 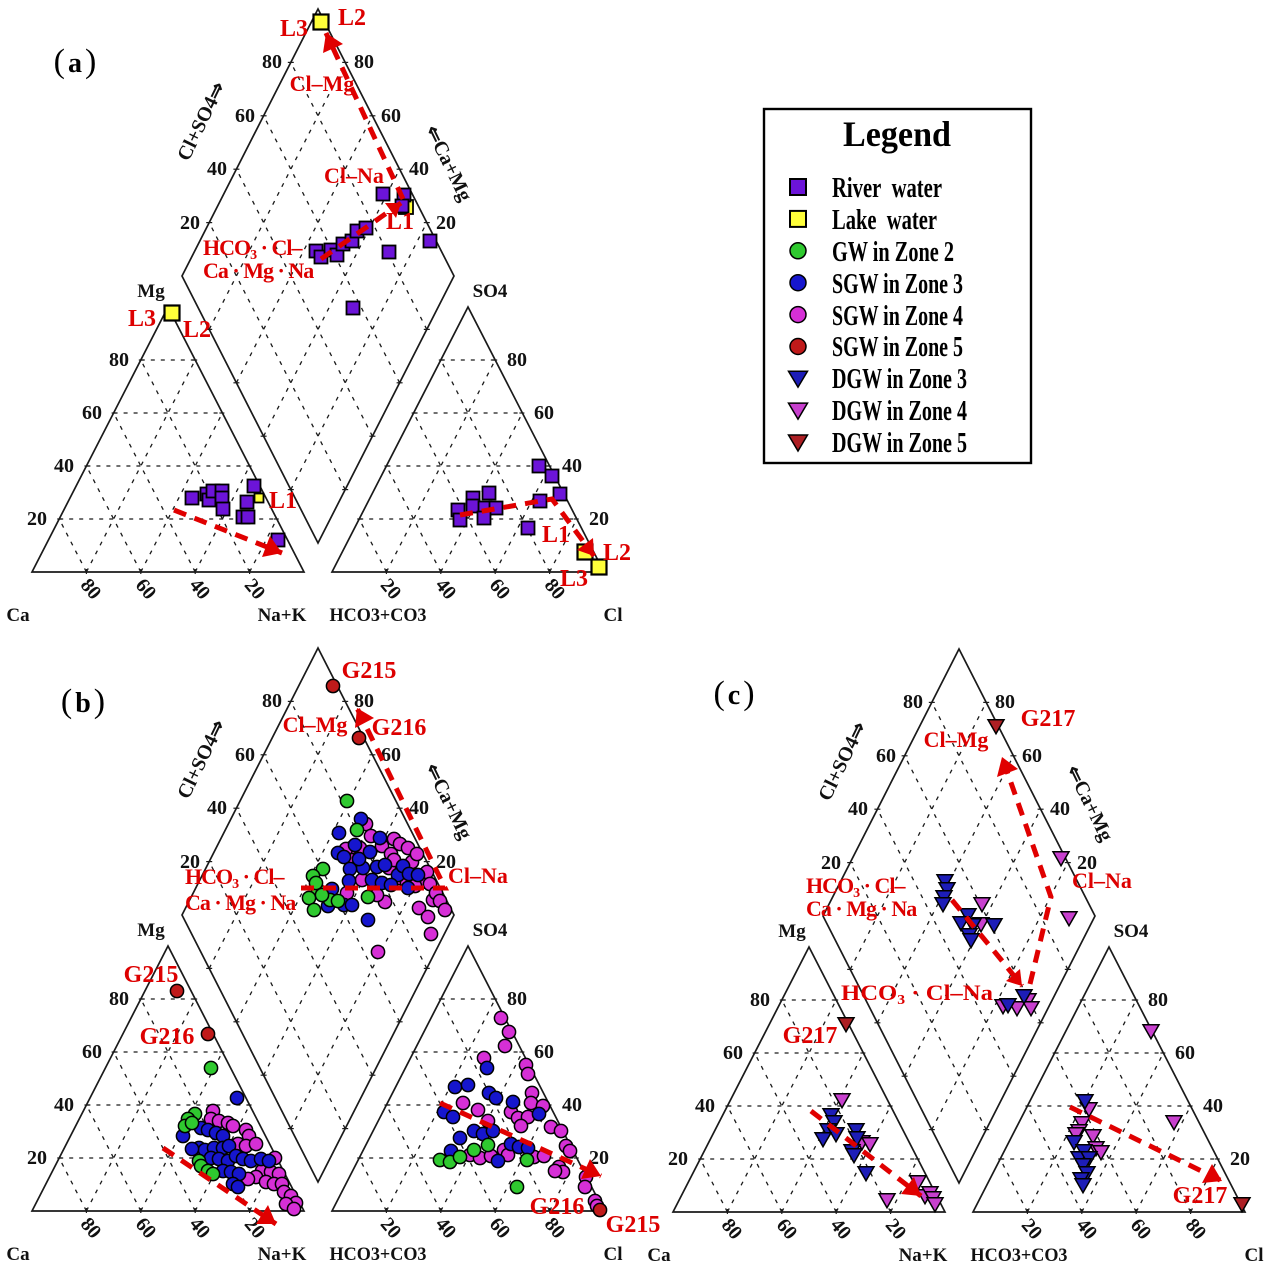 I want to click on svg-text: Legend, so click(x=897, y=134).